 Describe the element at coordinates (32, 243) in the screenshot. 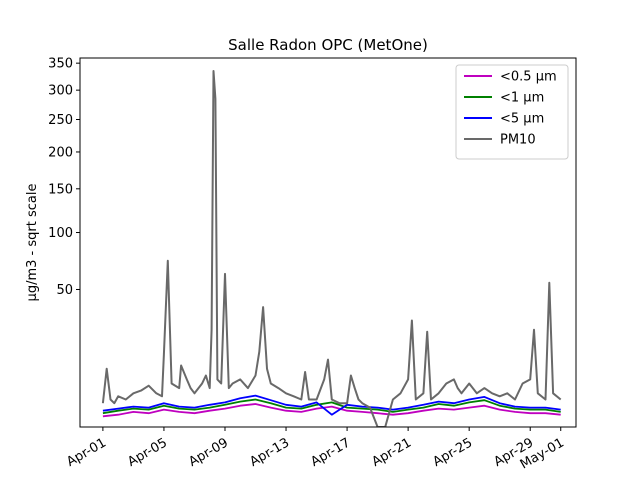

I see `y-axis-title: µg/m3 - sqrt scale` at that location.